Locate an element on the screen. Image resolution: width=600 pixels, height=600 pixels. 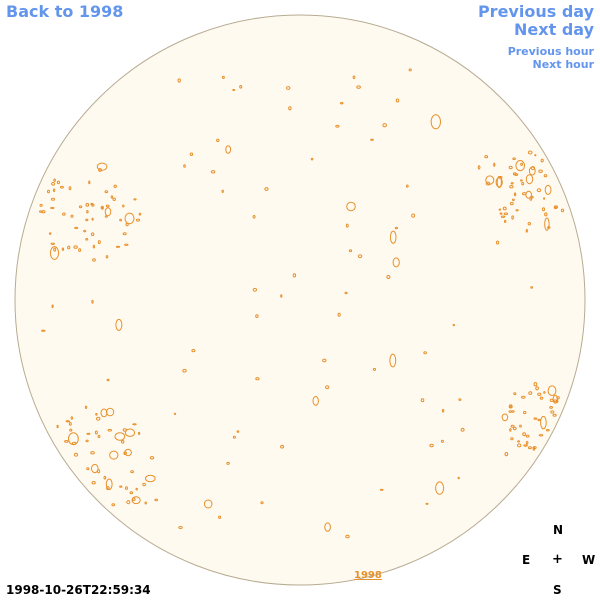
next-hour-link: Next hour is located at coordinates (563, 64).